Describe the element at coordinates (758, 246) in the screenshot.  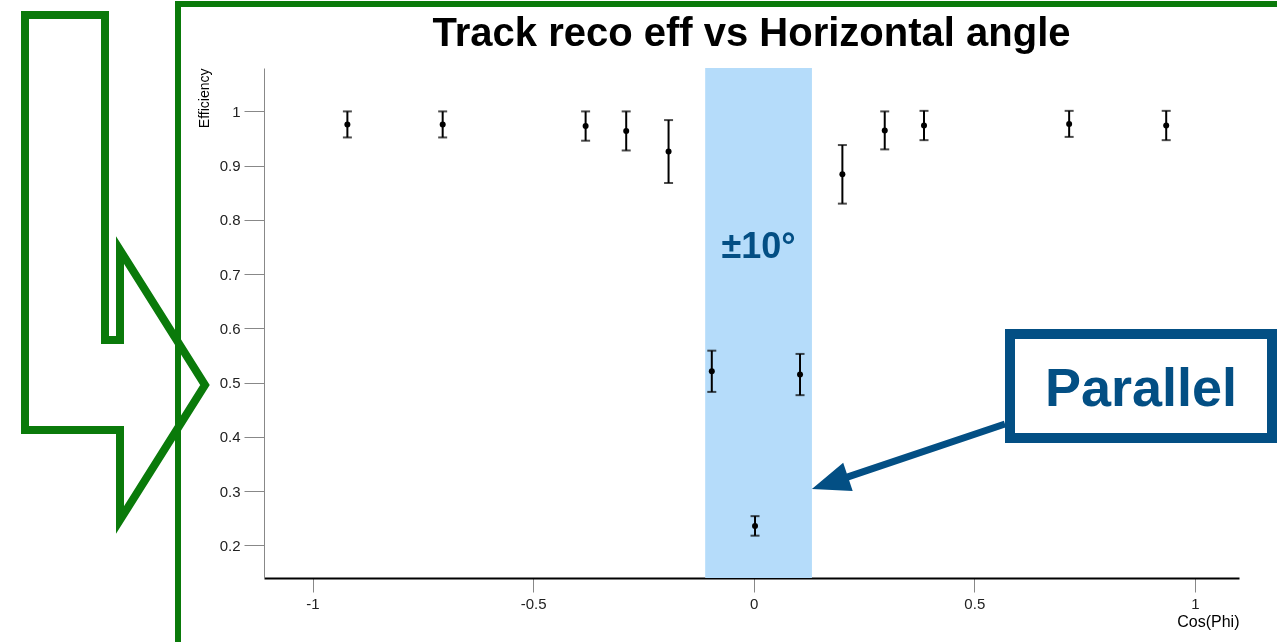
I see `band-label: ±10°` at that location.